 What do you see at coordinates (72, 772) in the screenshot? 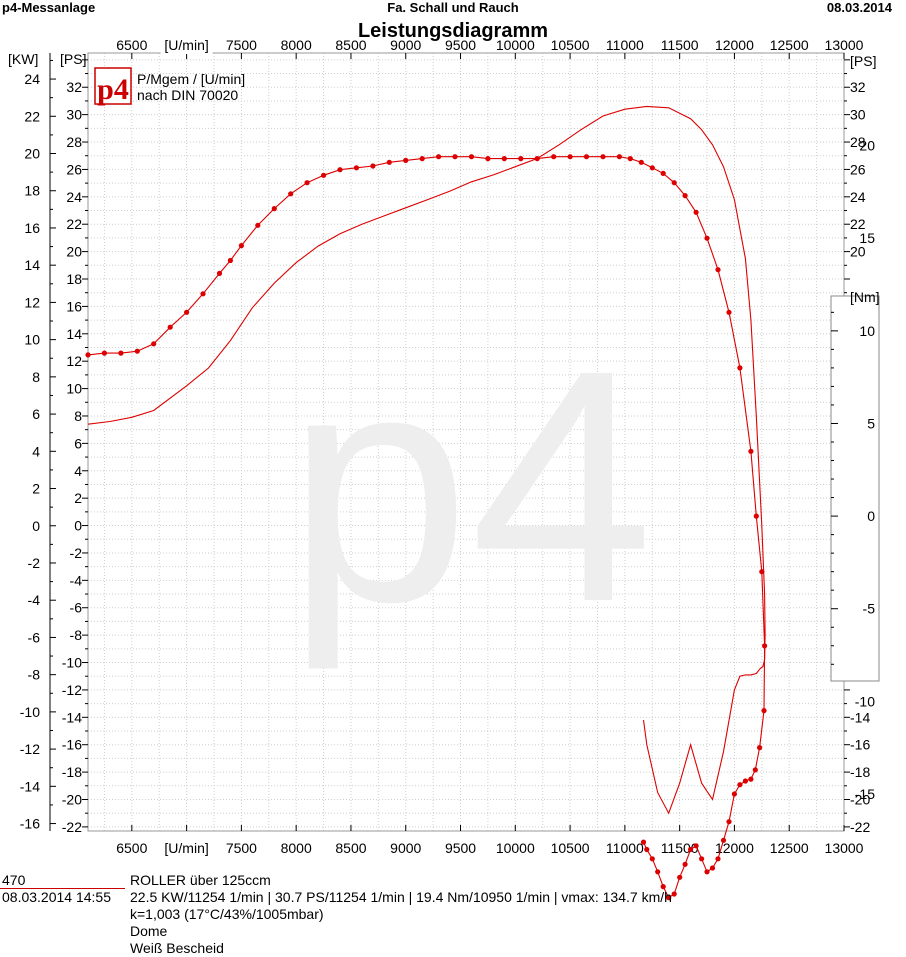
I see `ps-tick-label: -18` at bounding box center [72, 772].